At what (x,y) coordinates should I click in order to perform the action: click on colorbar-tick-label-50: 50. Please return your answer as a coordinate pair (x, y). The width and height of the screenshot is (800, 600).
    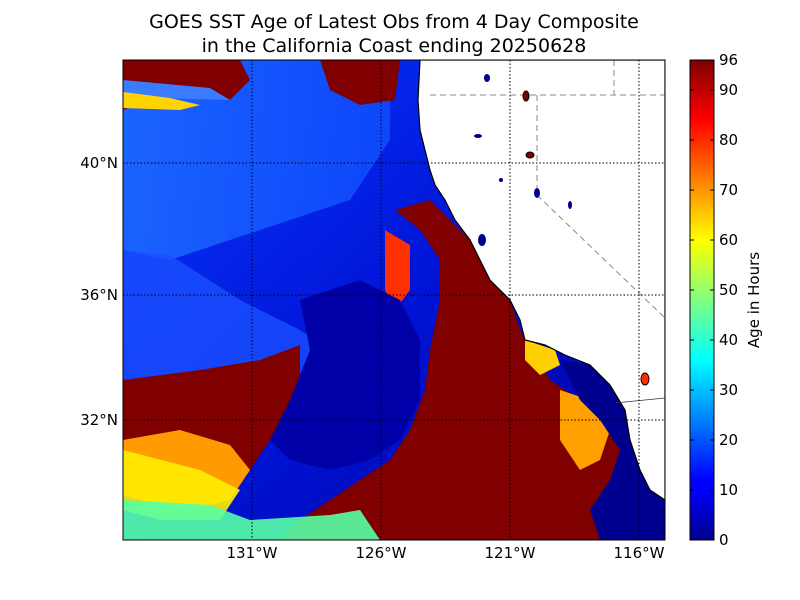
    Looking at the image, I should click on (728, 290).